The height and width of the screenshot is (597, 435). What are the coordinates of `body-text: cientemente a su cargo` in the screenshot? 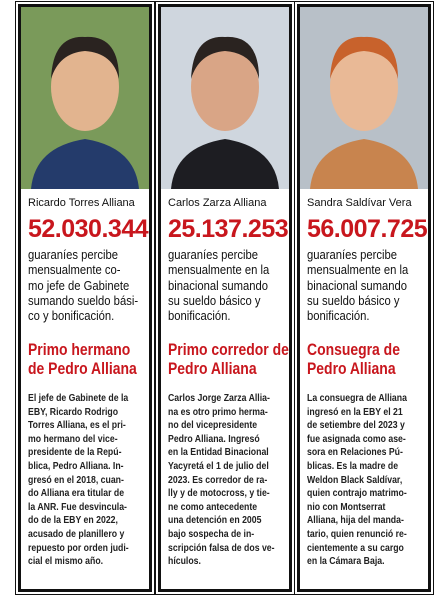 It's located at (355, 547).